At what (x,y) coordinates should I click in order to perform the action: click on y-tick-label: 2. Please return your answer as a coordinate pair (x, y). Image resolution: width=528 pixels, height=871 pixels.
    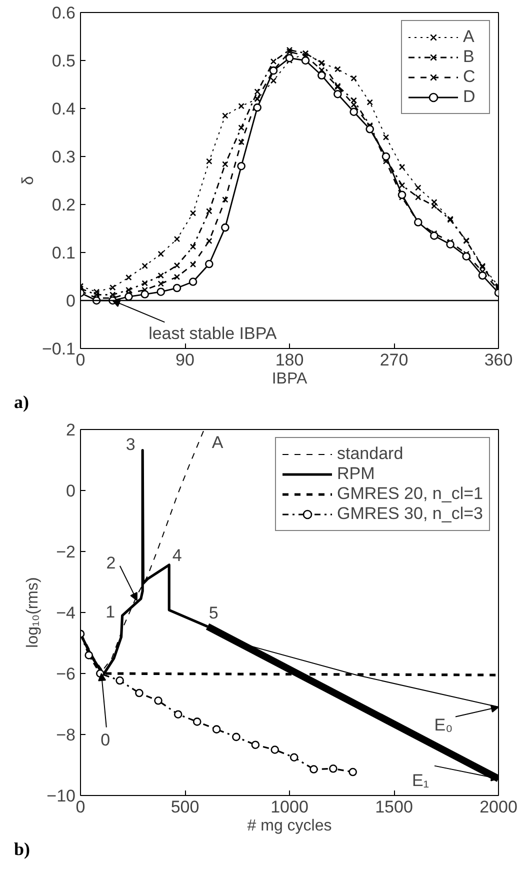
    Looking at the image, I should click on (71, 430).